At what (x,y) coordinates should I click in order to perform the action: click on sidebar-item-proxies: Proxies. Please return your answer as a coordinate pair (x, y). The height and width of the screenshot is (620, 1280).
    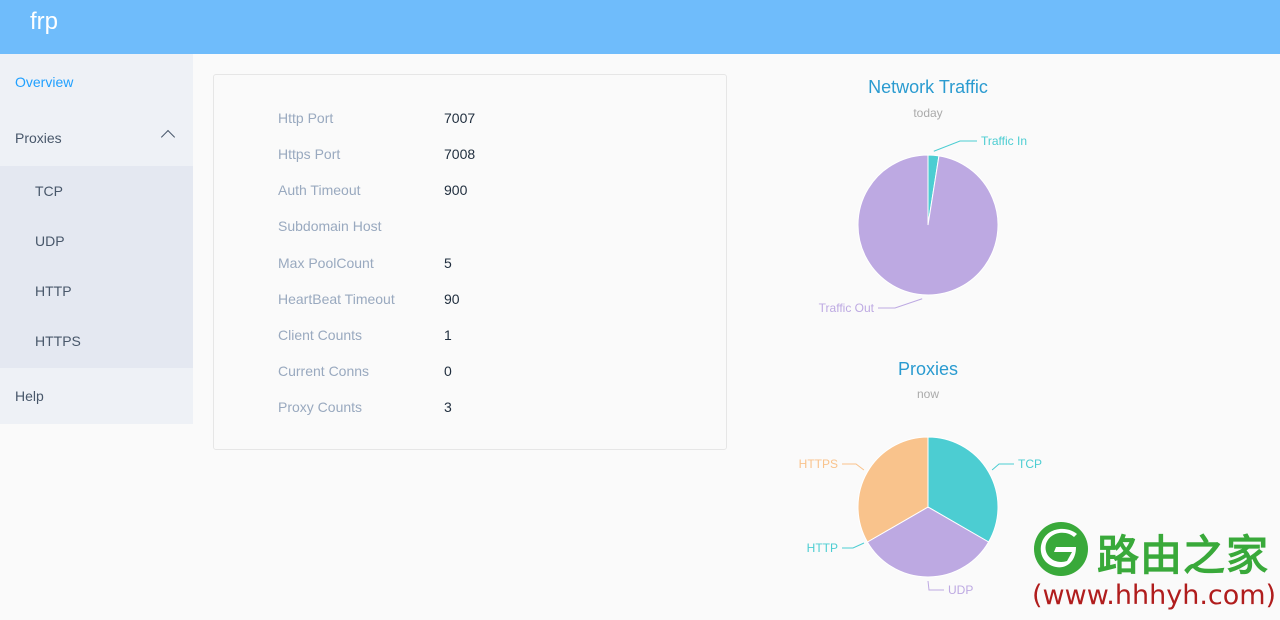
    Looking at the image, I should click on (96, 138).